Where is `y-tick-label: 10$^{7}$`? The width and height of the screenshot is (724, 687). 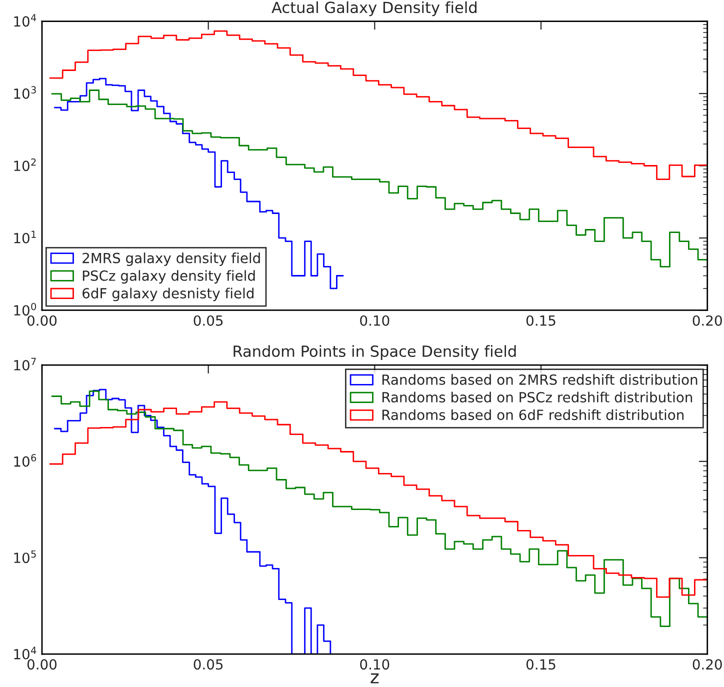
y-tick-label: 10$^{7}$ is located at coordinates (25, 364).